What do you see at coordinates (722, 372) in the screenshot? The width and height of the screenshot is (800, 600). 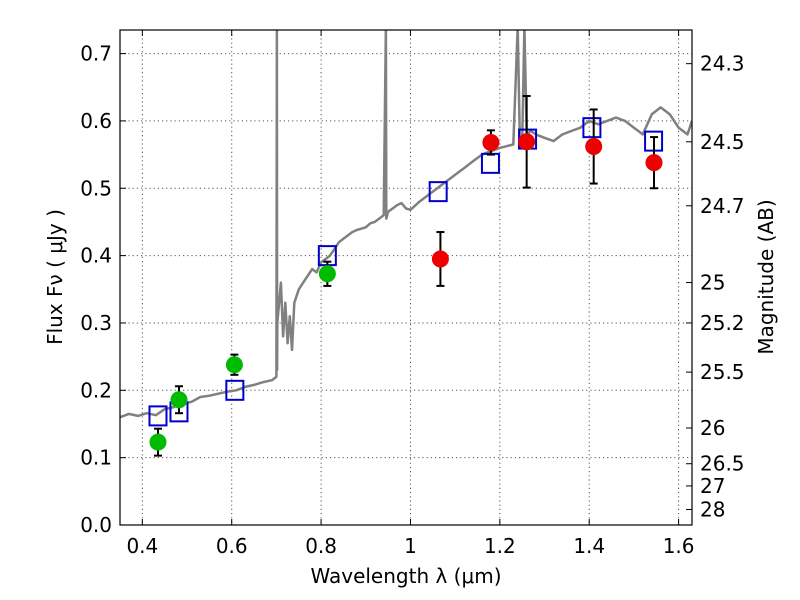 I see `right-tick-label: 25.5` at bounding box center [722, 372].